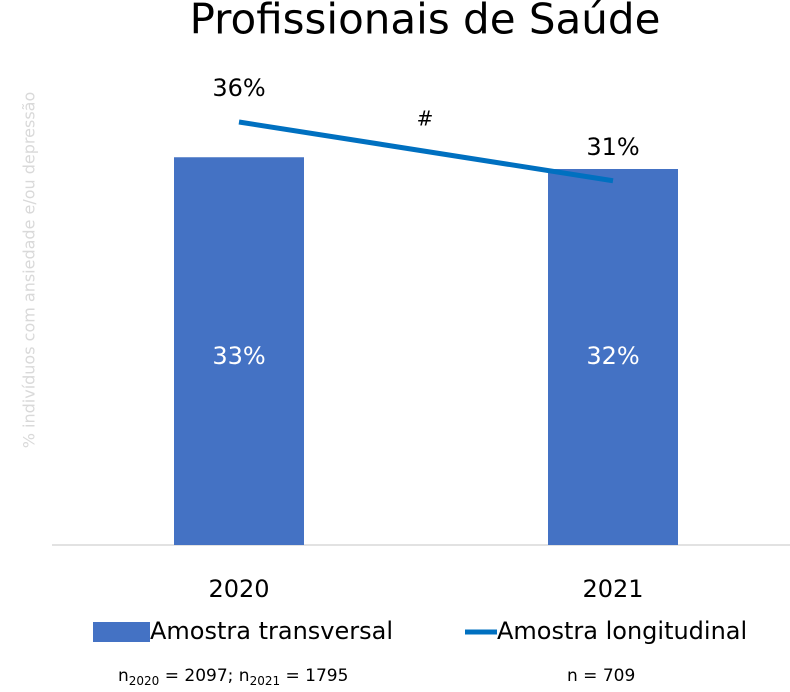  I want to click on x-tick-label: 2020, so click(238, 589).